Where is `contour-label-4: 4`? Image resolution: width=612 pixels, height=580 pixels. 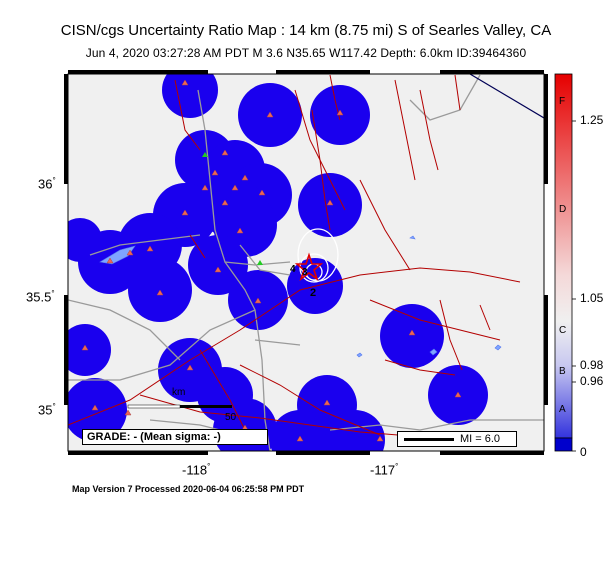
contour-label-4: 4 is located at coordinates (293, 269).